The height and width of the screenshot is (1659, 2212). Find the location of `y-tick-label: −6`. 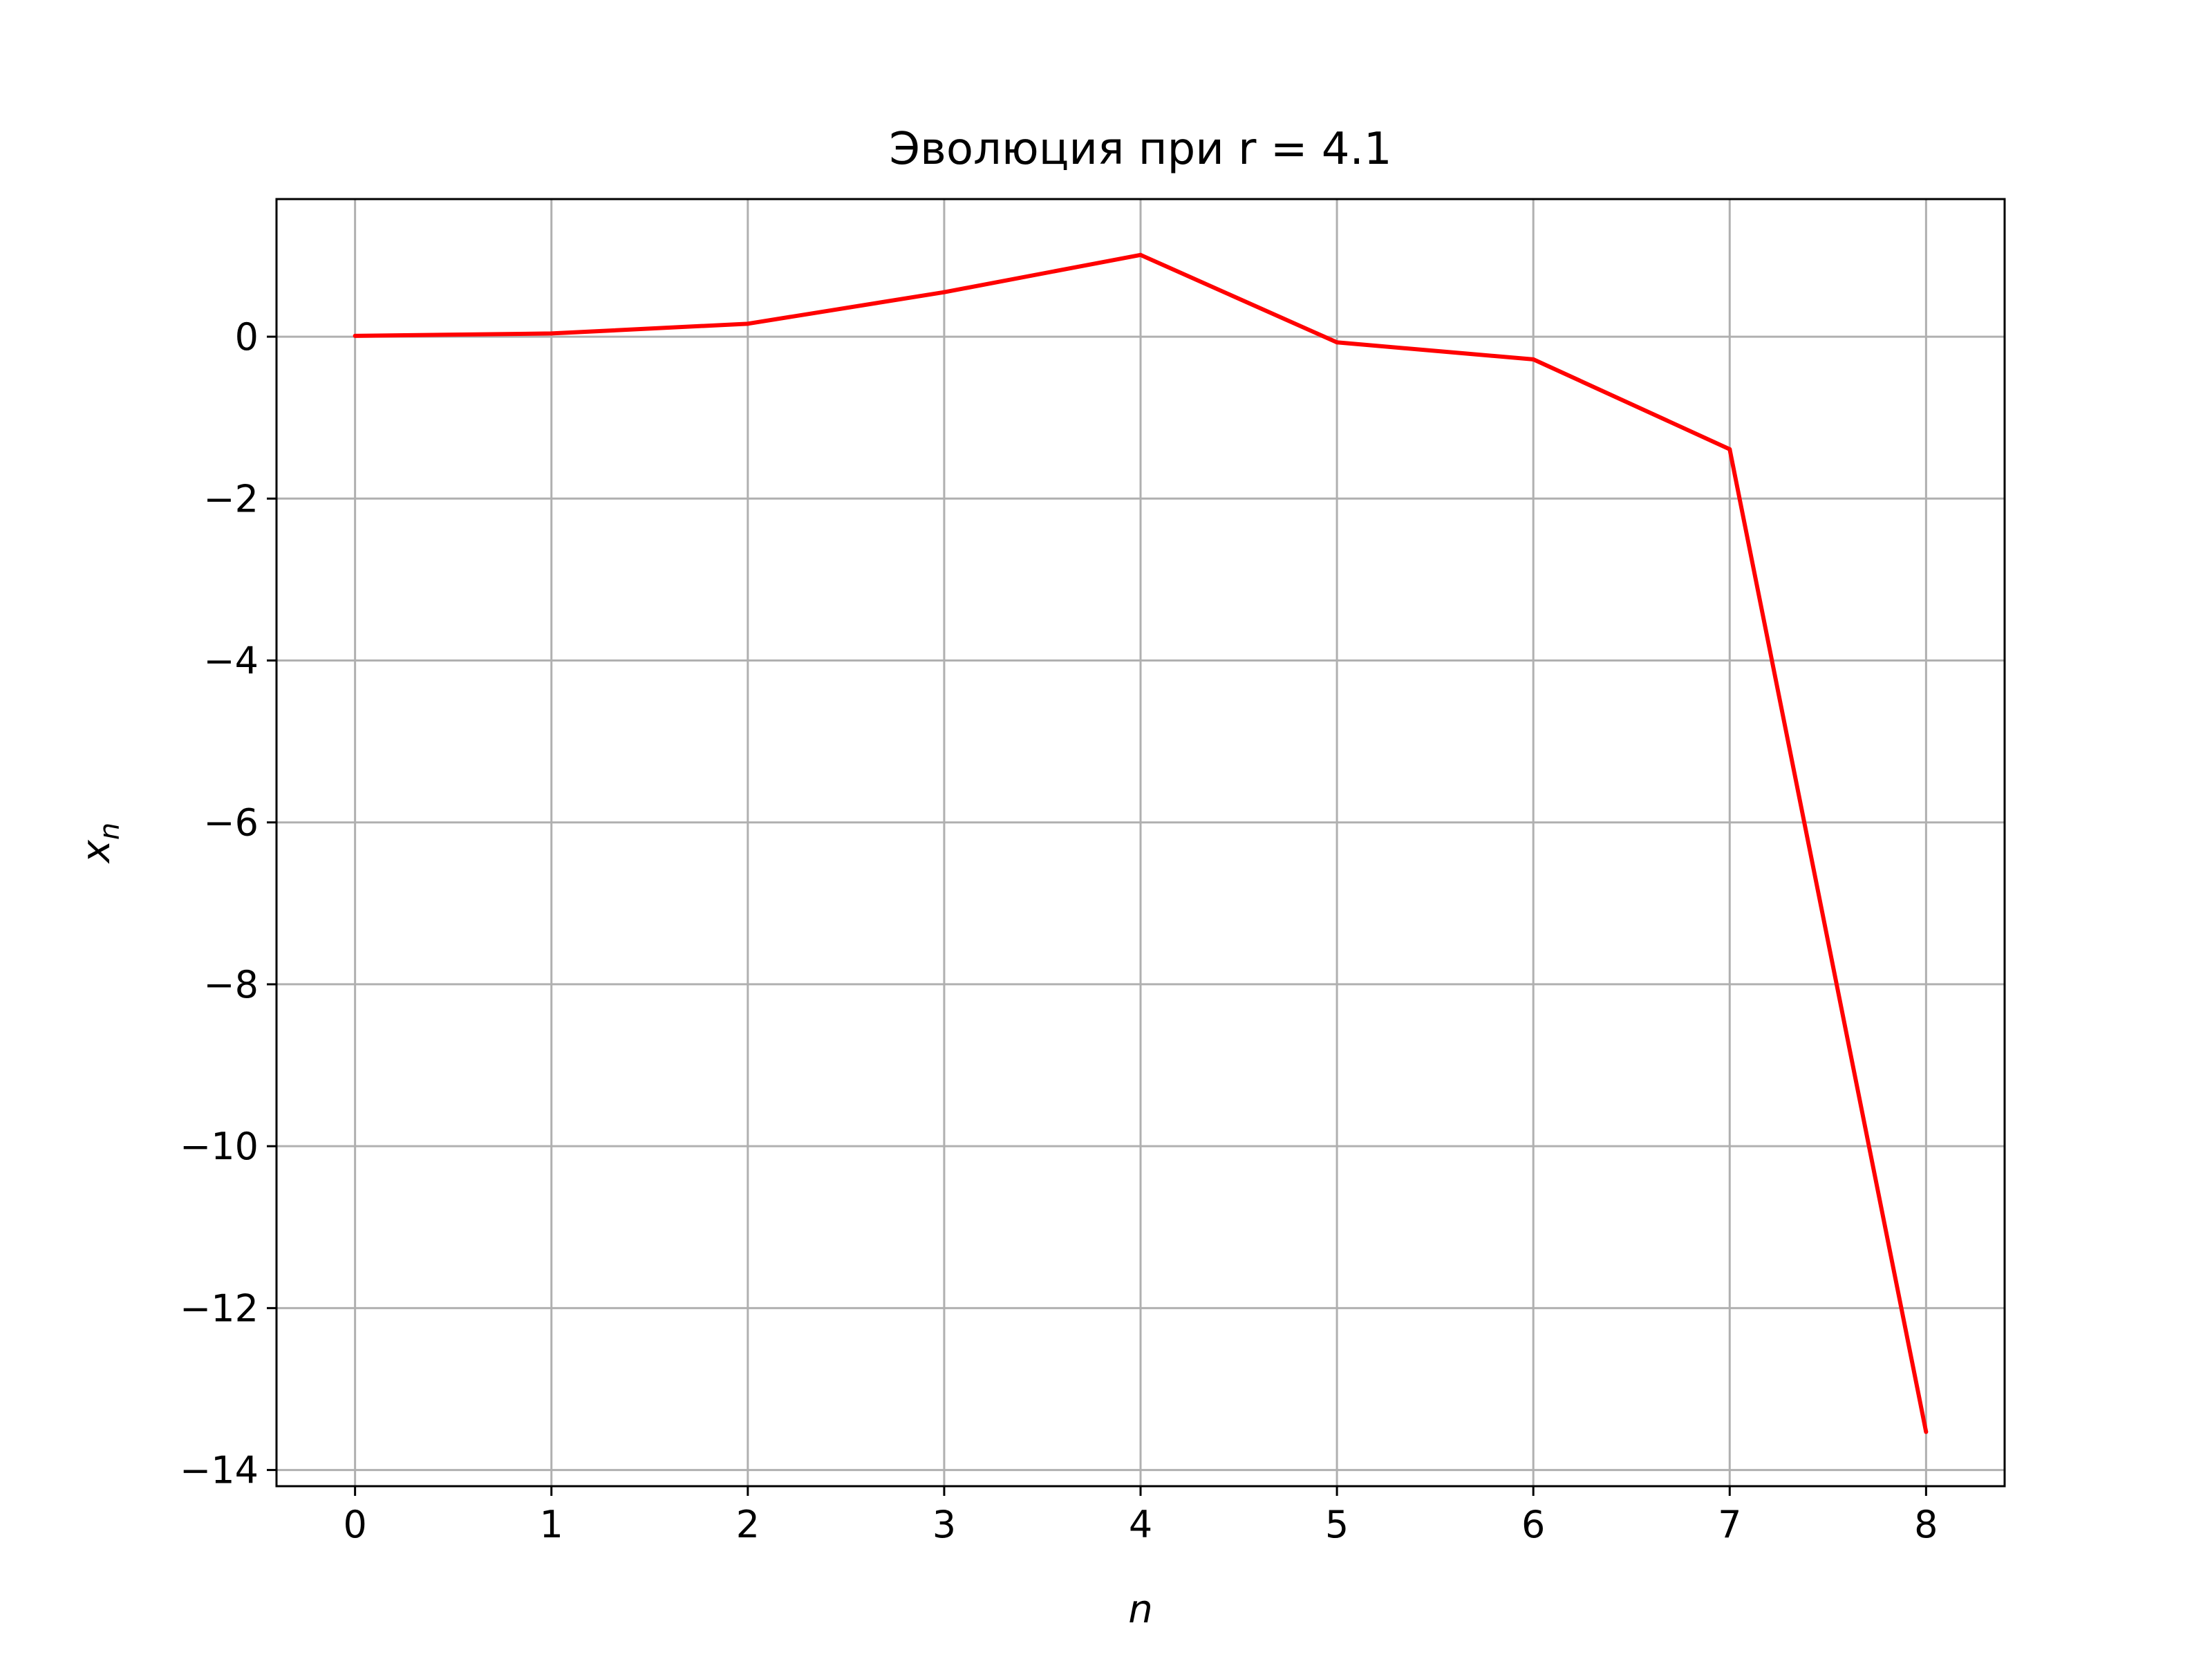

y-tick-label: −6 is located at coordinates (231, 823).